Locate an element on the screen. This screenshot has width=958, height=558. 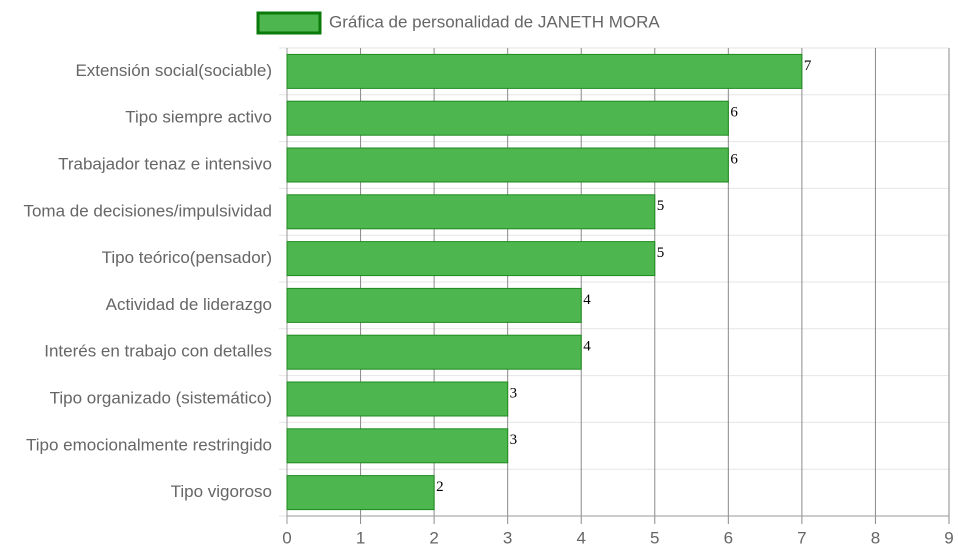
x-tick-label: 1 is located at coordinates (360, 537).